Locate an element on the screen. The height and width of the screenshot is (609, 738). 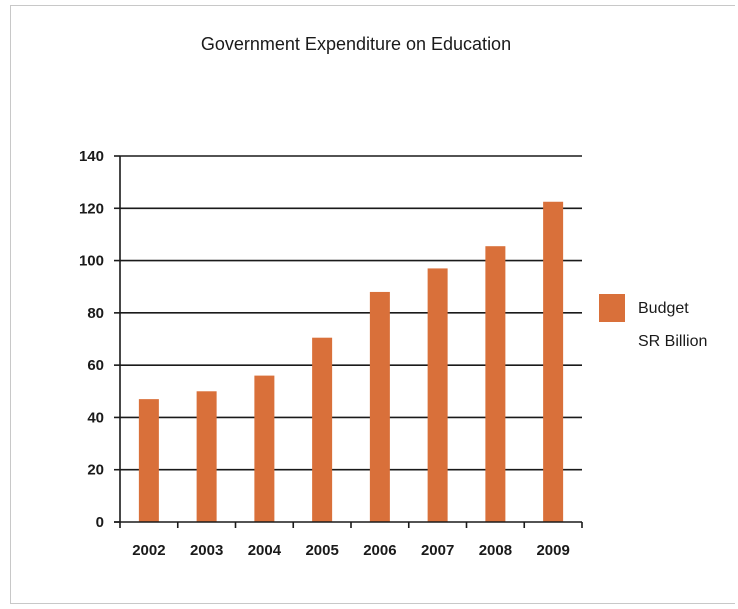
bar-2006 is located at coordinates (379, 406).